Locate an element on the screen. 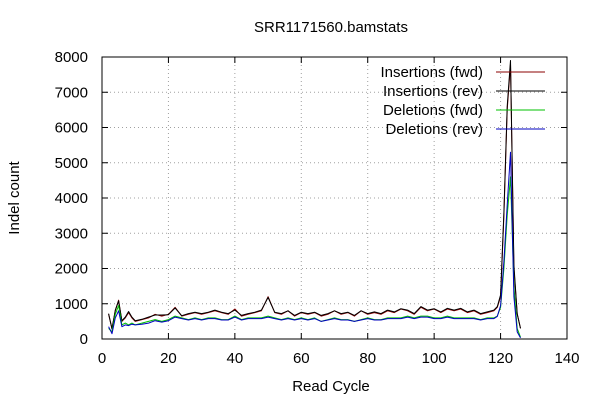 This screenshot has width=600, height=400. y-tick-label: 0 is located at coordinates (84, 339).